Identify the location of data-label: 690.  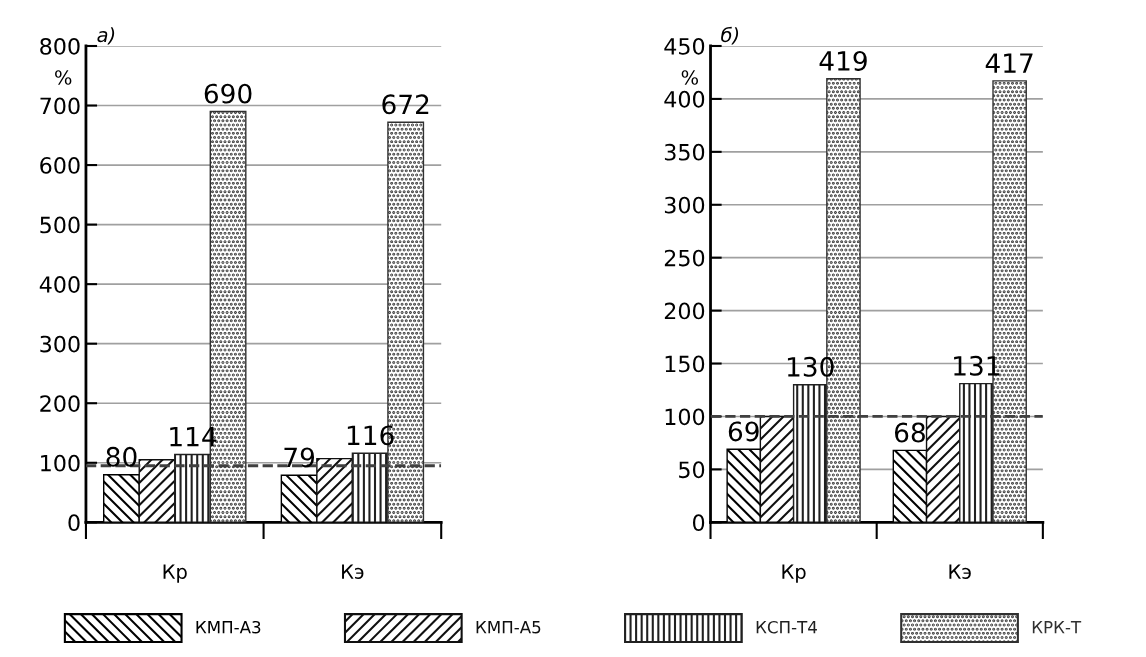
(228, 93).